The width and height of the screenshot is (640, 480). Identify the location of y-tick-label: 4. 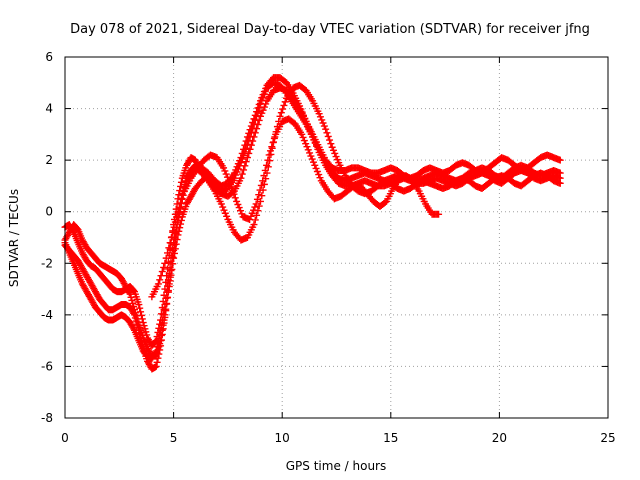
(49, 109).